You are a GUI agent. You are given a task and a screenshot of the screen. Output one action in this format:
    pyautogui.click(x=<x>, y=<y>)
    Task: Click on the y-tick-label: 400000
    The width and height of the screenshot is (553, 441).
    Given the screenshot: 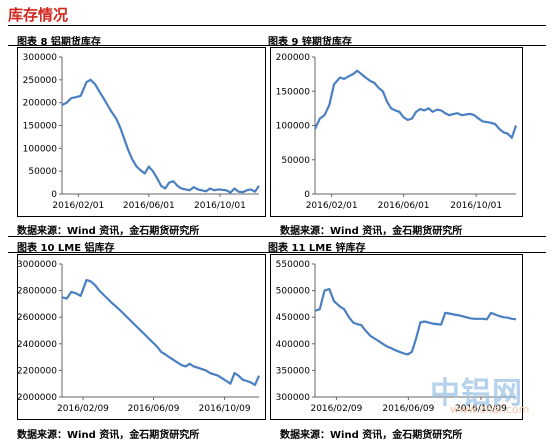 What is the action you would take?
    pyautogui.click(x=293, y=345)
    